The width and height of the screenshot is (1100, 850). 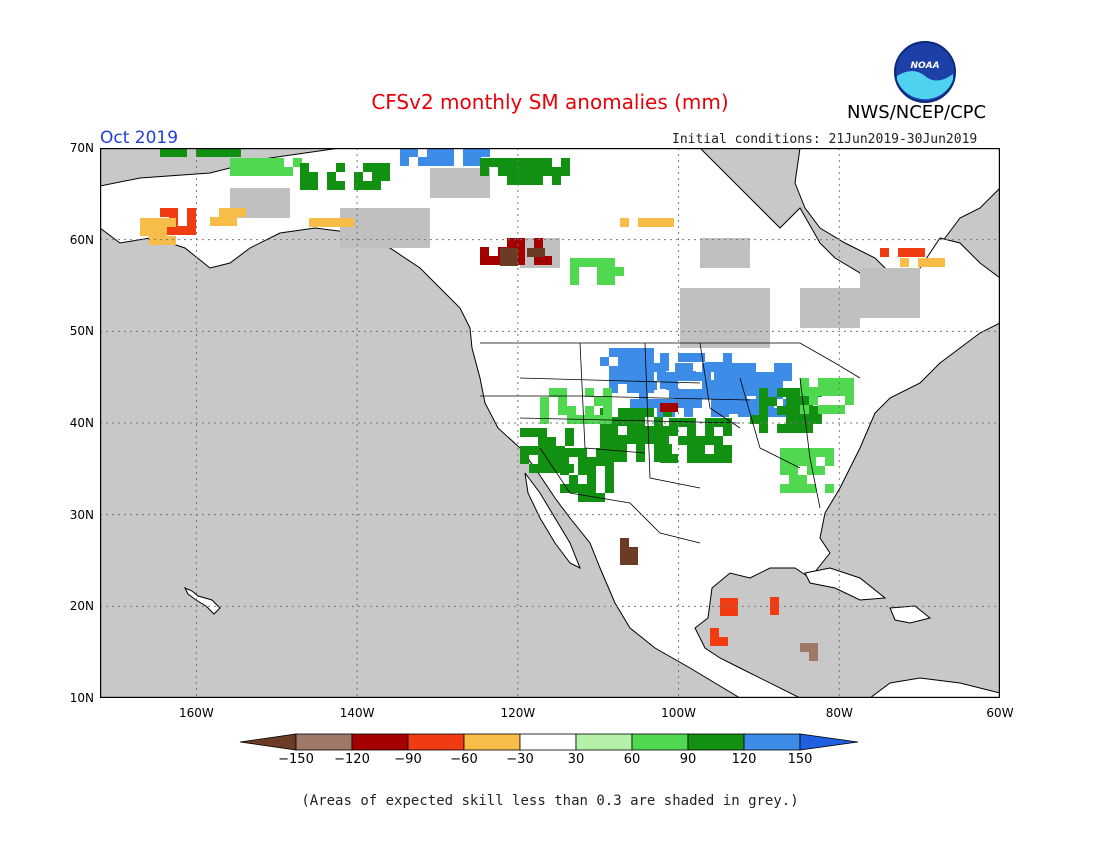 What do you see at coordinates (550, 102) in the screenshot?
I see `map-title: CFSv2 monthly SM anomalies (mm)` at bounding box center [550, 102].